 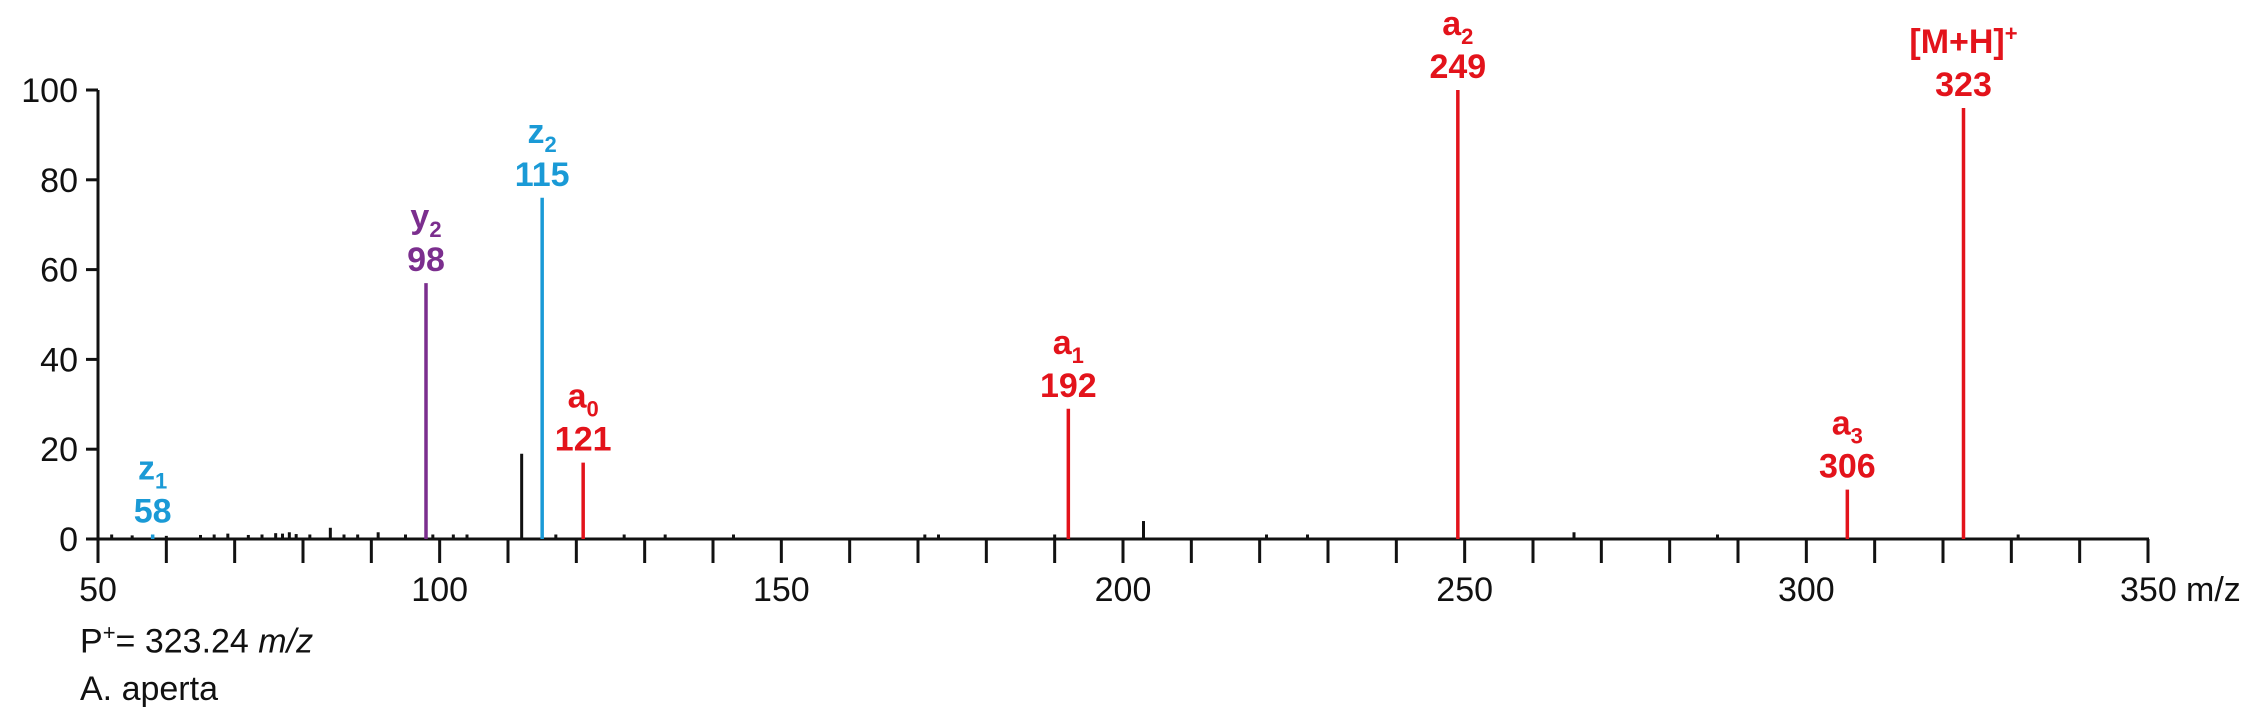 What do you see at coordinates (1123, 590) in the screenshot?
I see `x-tick-label: 200` at bounding box center [1123, 590].